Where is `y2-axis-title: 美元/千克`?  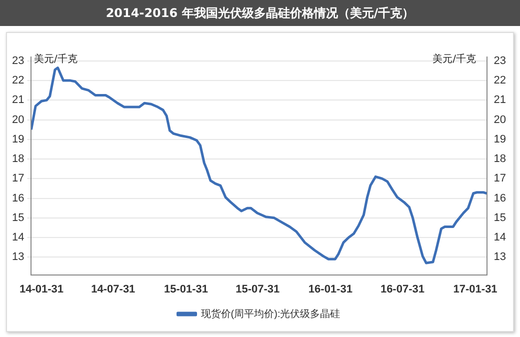
y2-axis-title: 美元/千克 is located at coordinates (454, 59).